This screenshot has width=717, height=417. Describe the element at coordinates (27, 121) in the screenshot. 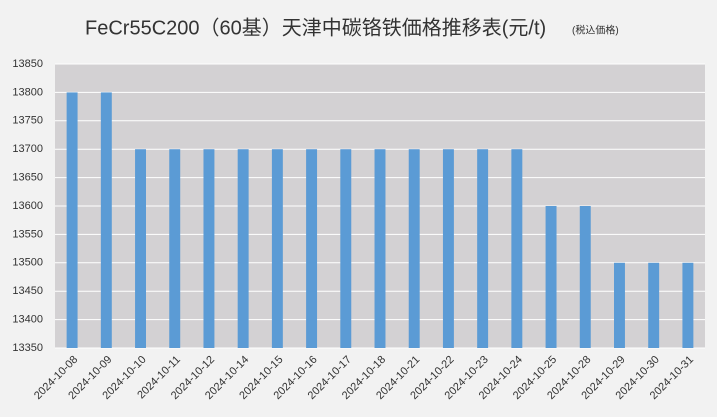

I see `y-tick-label: 13750` at that location.